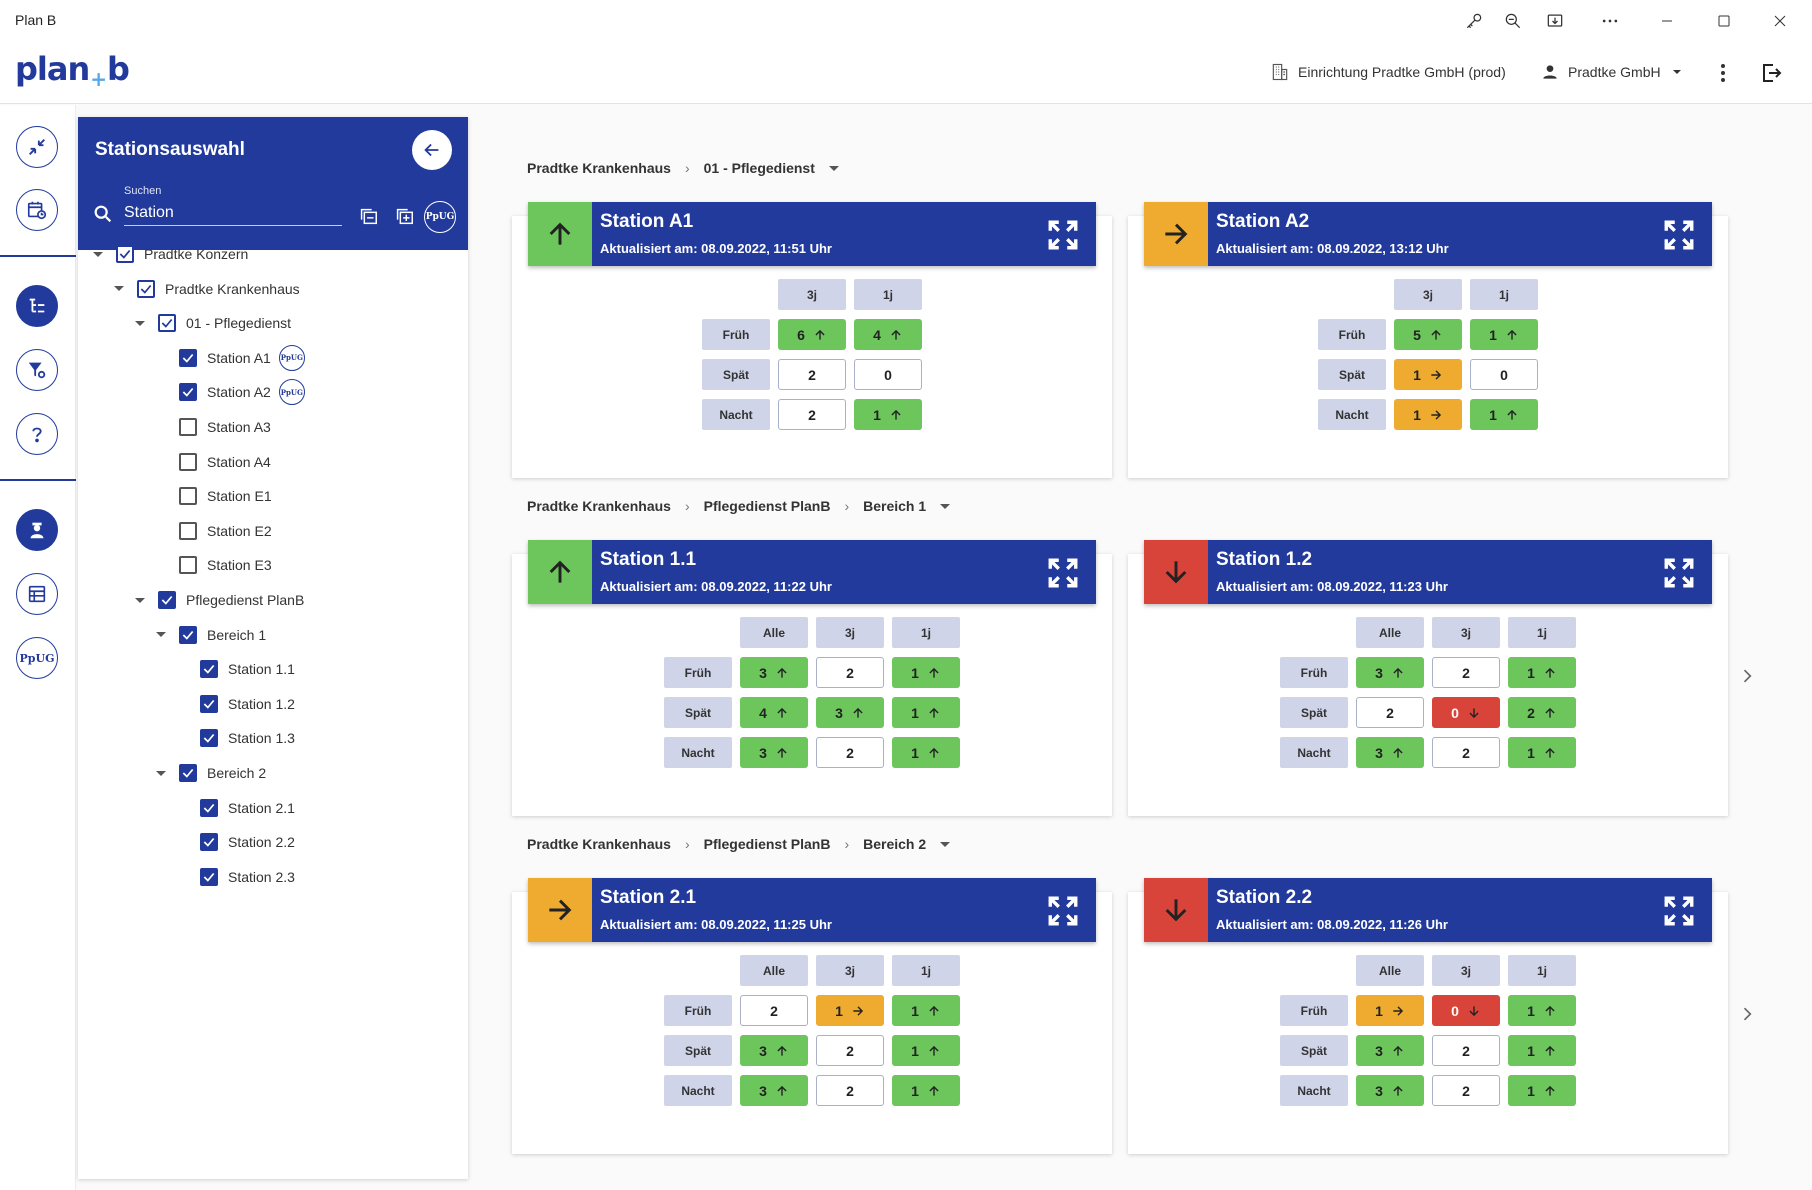 The width and height of the screenshot is (1812, 1190). Describe the element at coordinates (209, 635) in the screenshot. I see `tree-item: Bereich 1` at that location.